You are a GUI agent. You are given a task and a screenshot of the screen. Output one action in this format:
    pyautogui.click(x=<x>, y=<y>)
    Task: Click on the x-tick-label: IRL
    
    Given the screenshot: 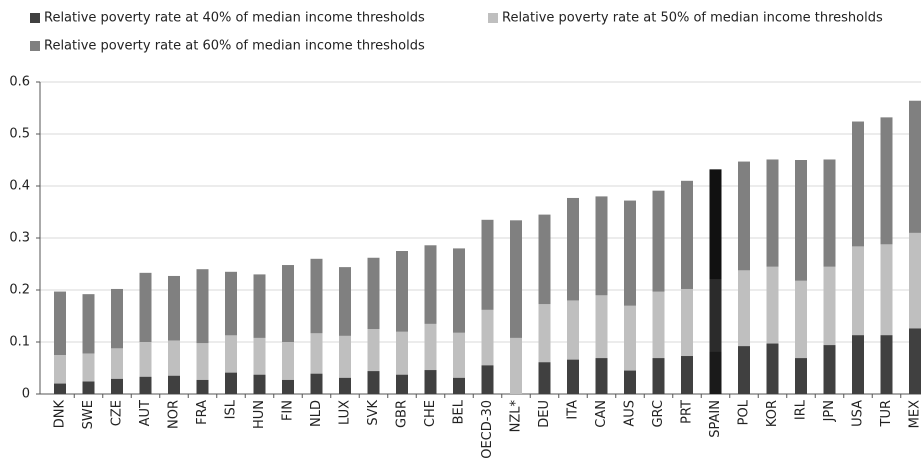 What is the action you would take?
    pyautogui.click(x=801, y=409)
    